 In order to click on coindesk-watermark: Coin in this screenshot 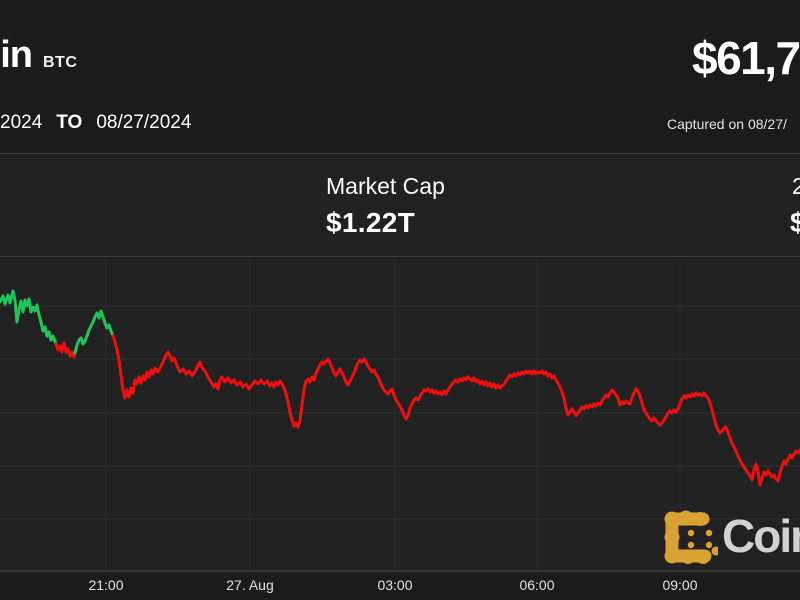, I will do `click(729, 533)`.